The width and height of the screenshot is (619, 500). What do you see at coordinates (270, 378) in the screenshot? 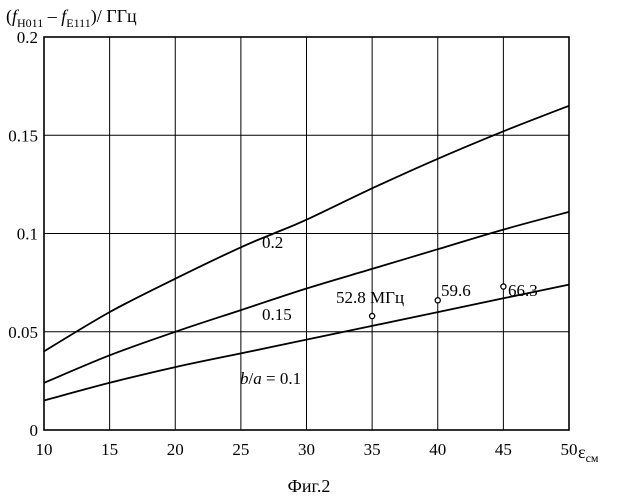
I see `curve-label-0.1: b/a = 0.1` at bounding box center [270, 378].